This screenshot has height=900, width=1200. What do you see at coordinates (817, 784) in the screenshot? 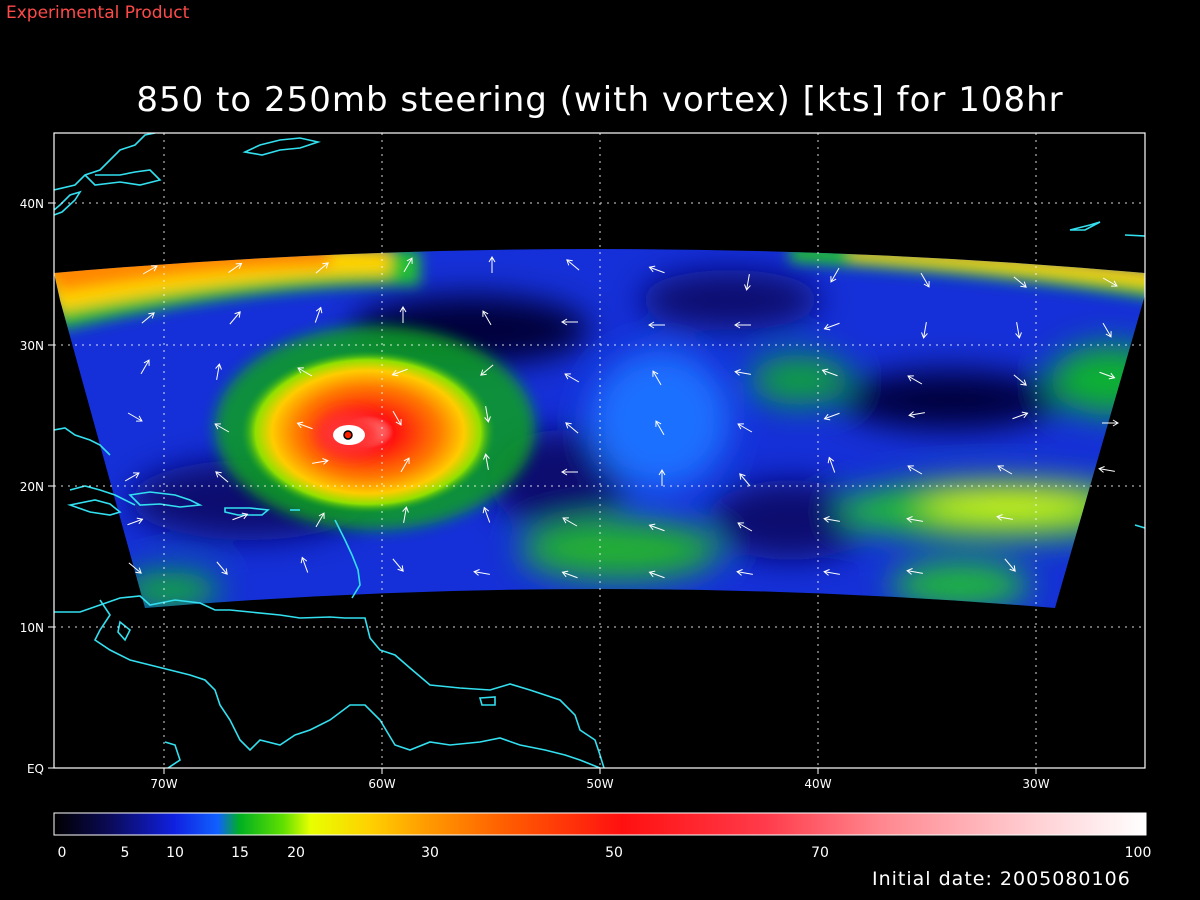
I see `lon-label-40w: 40W` at bounding box center [817, 784].